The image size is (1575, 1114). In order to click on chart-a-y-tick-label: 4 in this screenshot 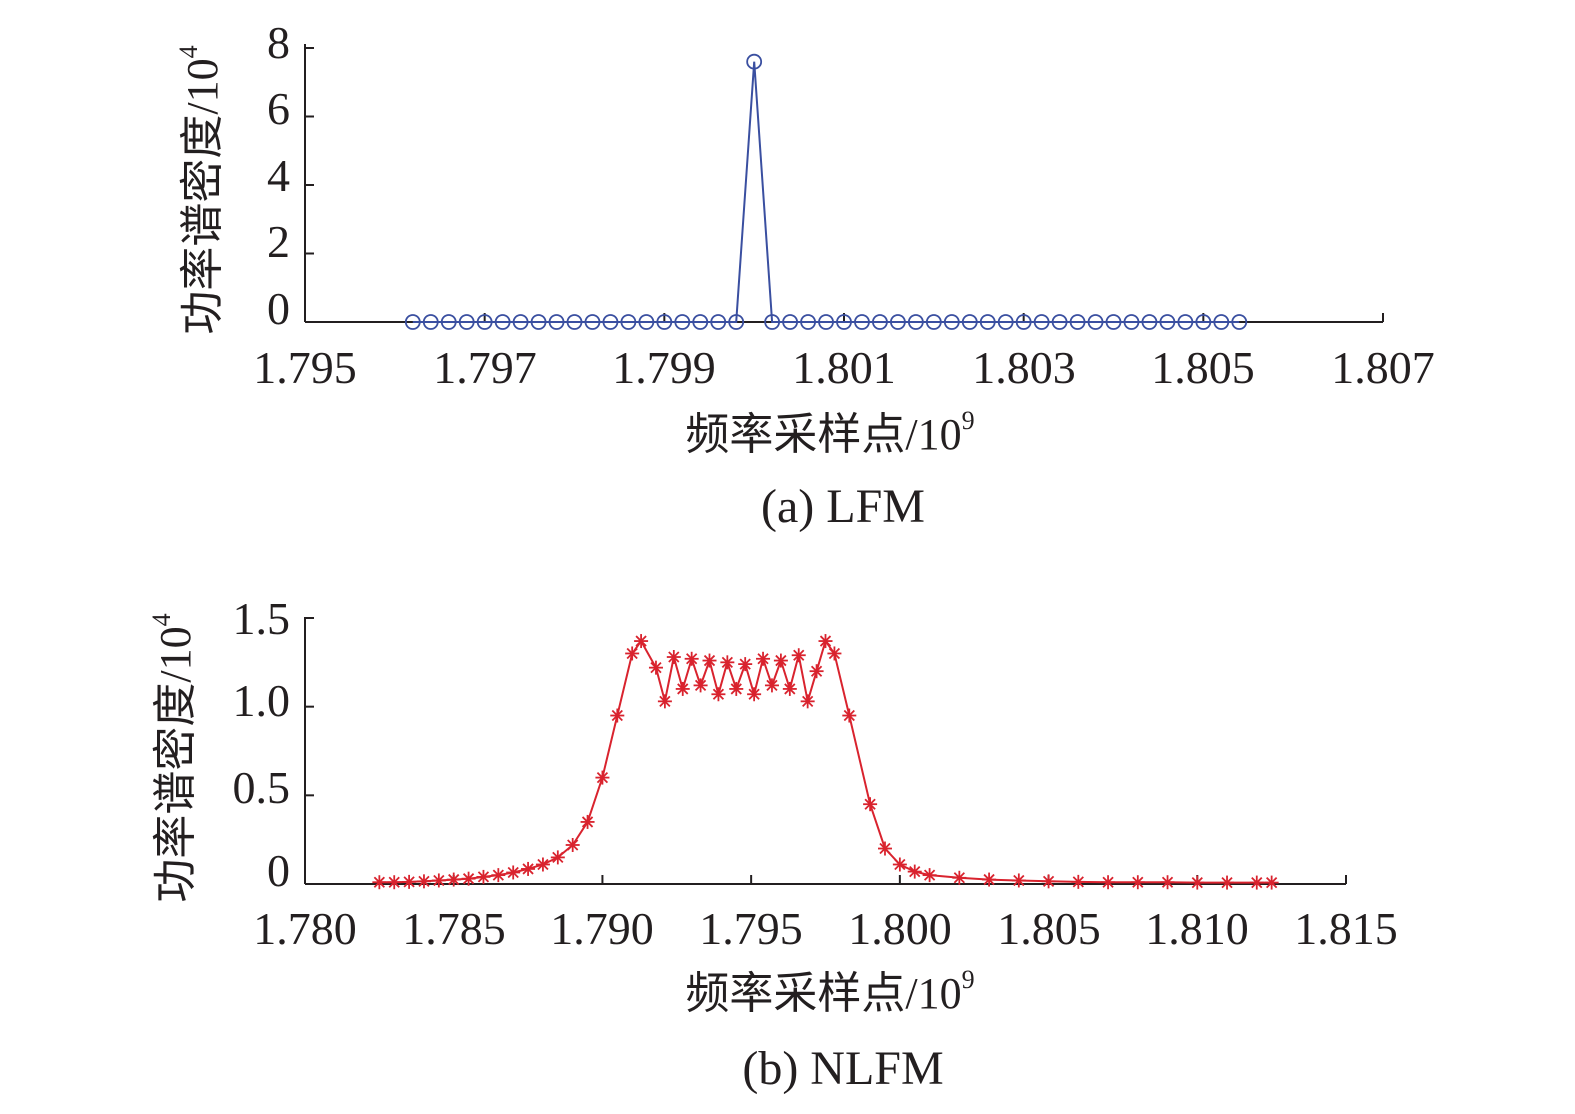, I will do `click(278, 175)`.